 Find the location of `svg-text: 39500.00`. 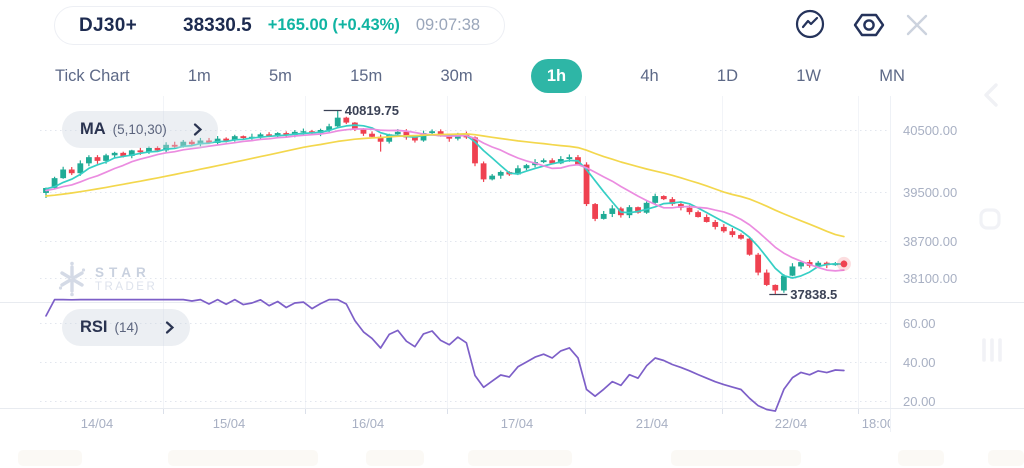

svg-text: 39500.00 is located at coordinates (930, 192).